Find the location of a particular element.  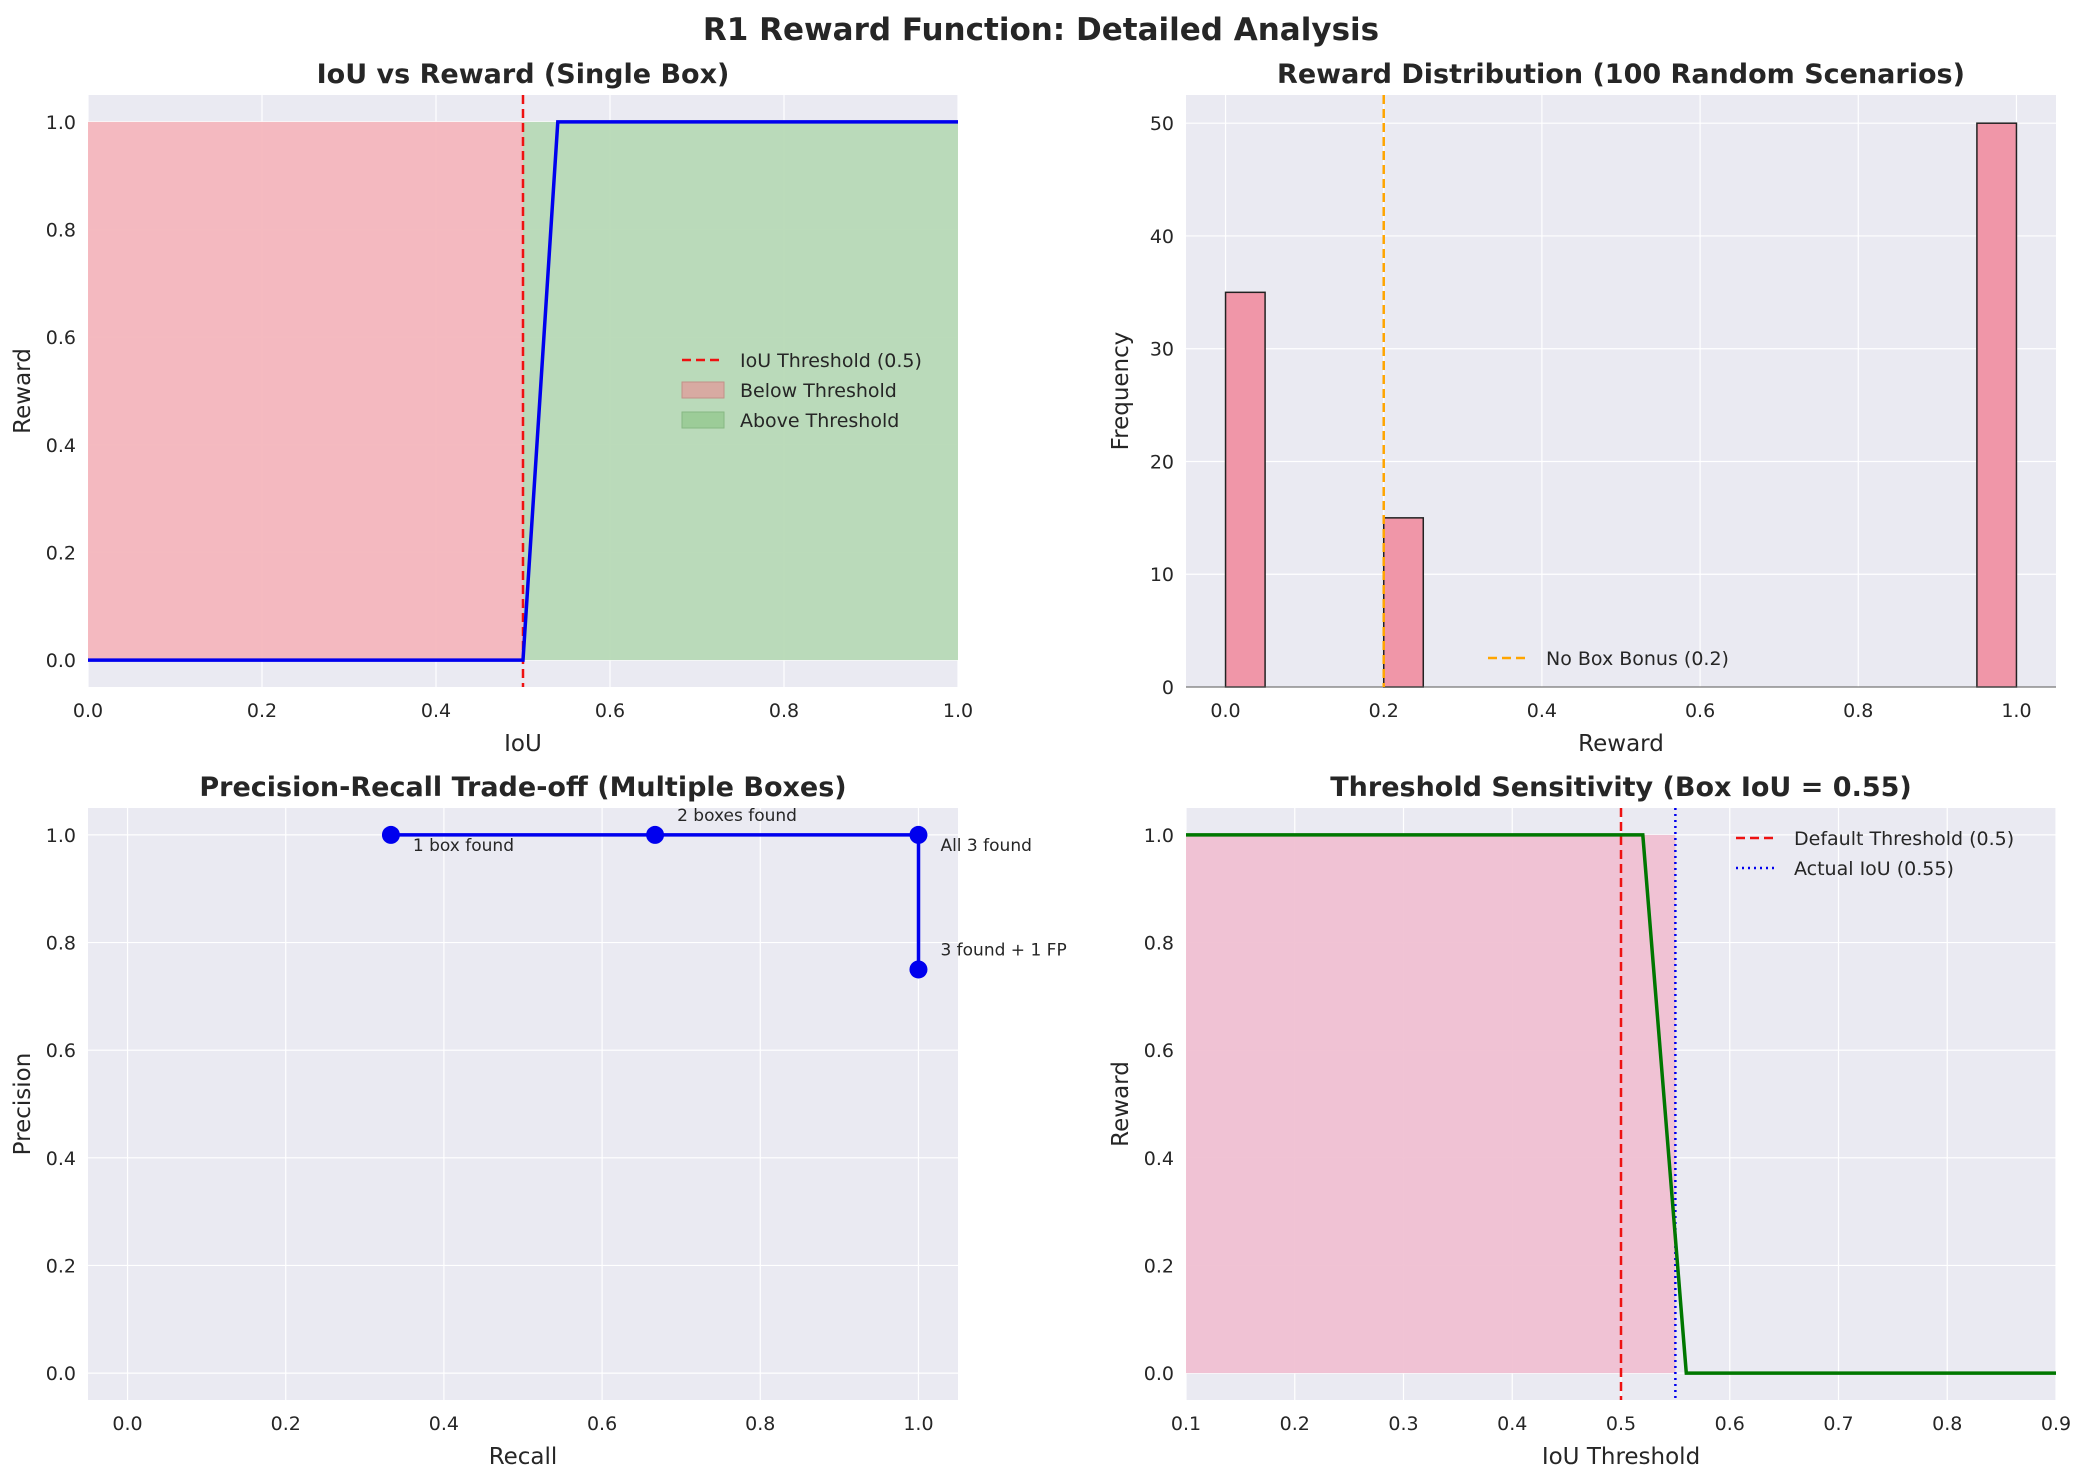

legend-label-threshold: IoU Threshold (0.5) is located at coordinates (831, 361).